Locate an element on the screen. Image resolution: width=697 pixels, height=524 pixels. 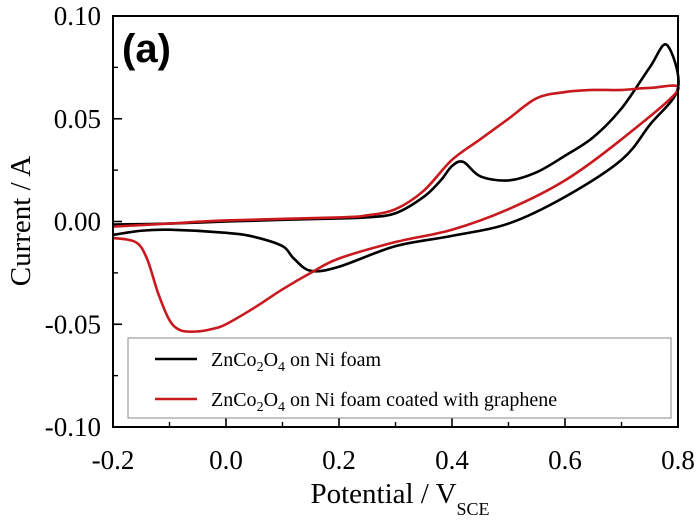
legend-entry-black: ZnCo2O4 on Ni foam is located at coordinates (296, 362).